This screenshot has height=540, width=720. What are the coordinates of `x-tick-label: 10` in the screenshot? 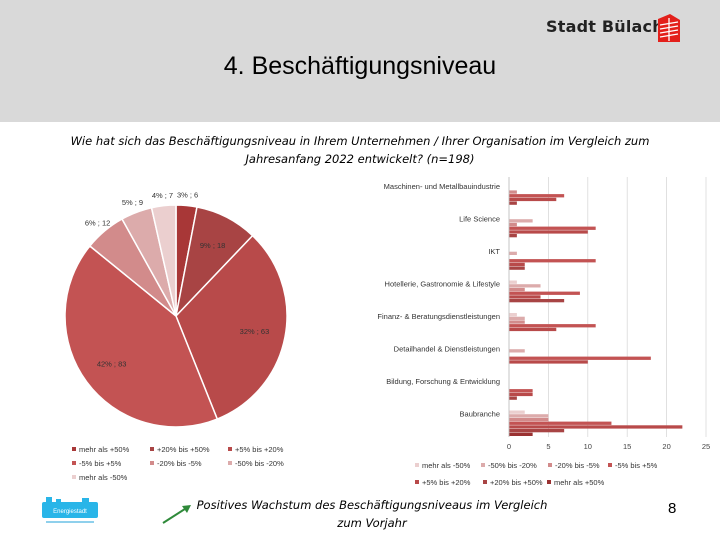 It's located at (588, 446).